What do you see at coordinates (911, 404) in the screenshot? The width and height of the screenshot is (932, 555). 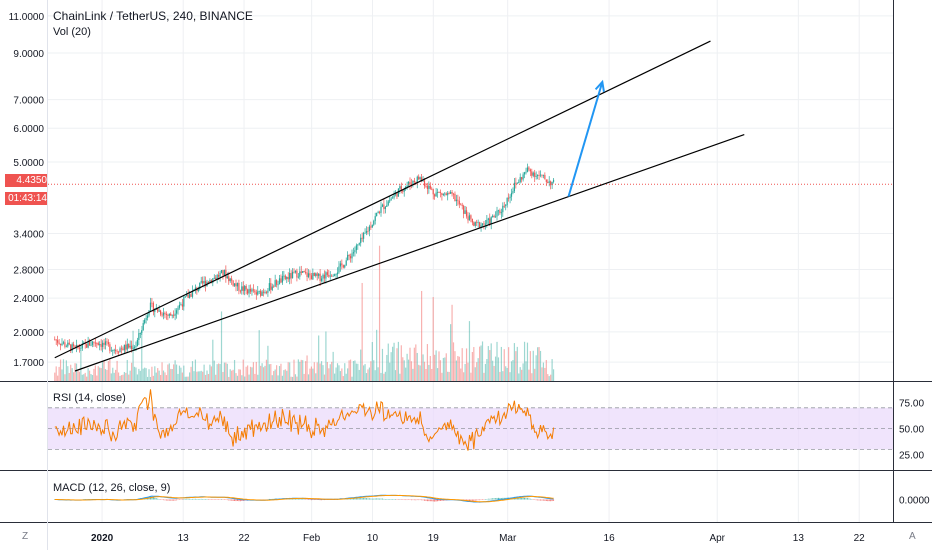 I see `rsi-tick-label: 75.00` at bounding box center [911, 404].